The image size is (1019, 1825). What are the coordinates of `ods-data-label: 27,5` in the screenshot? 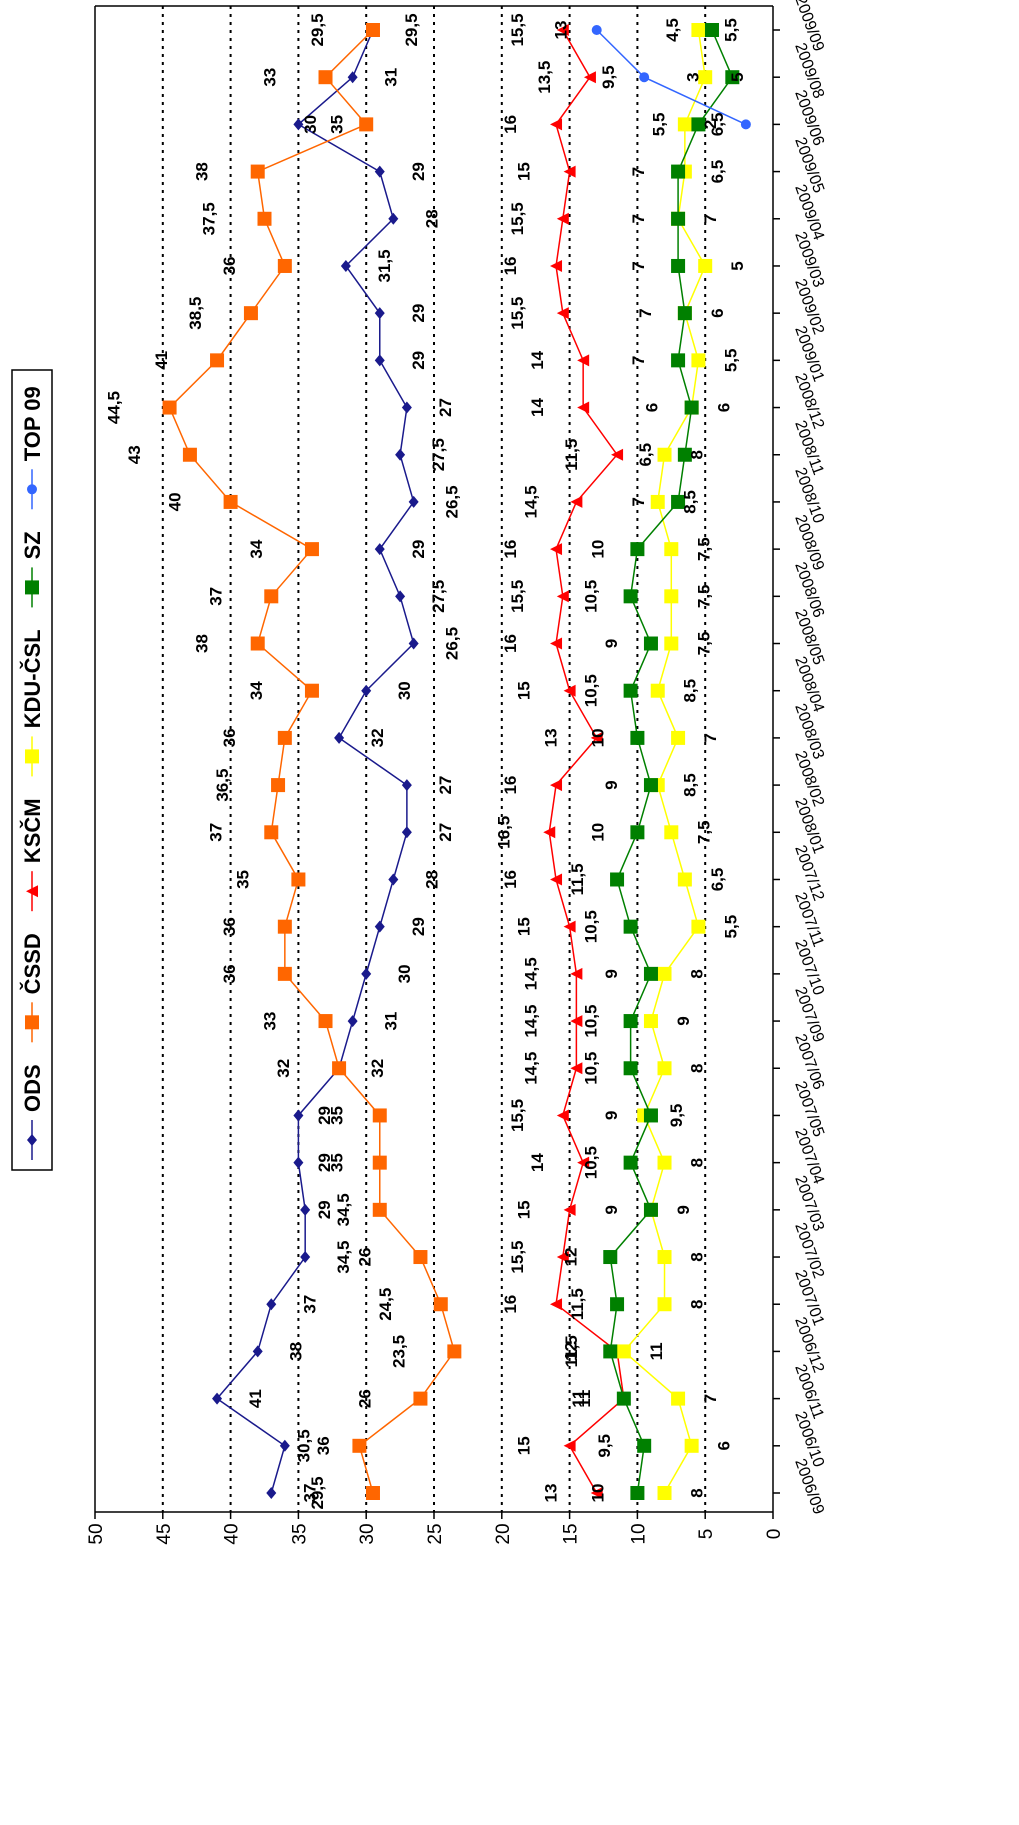 It's located at (438, 596).